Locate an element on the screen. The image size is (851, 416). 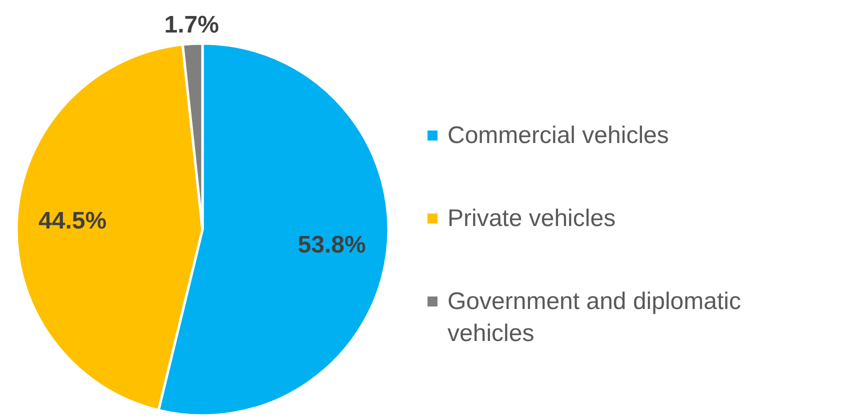
data-label: 53.8% is located at coordinates (332, 245).